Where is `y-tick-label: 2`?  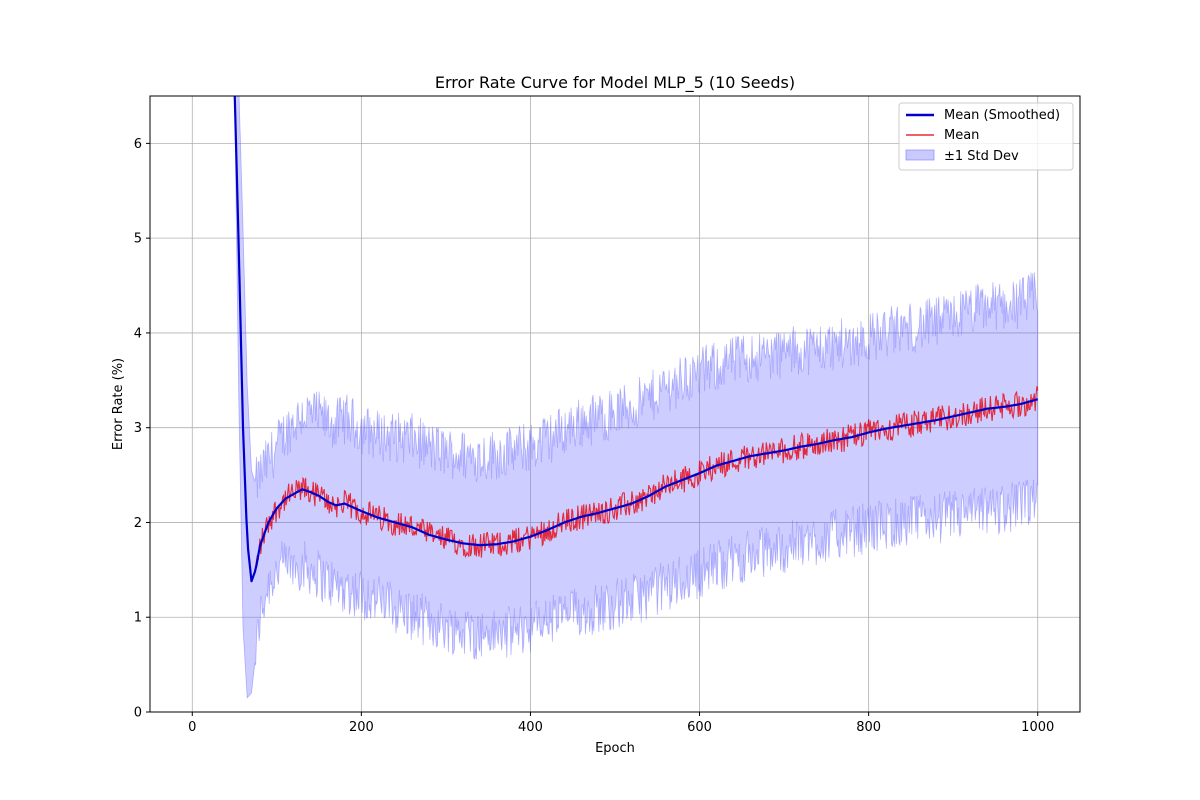
y-tick-label: 2 is located at coordinates (138, 523).